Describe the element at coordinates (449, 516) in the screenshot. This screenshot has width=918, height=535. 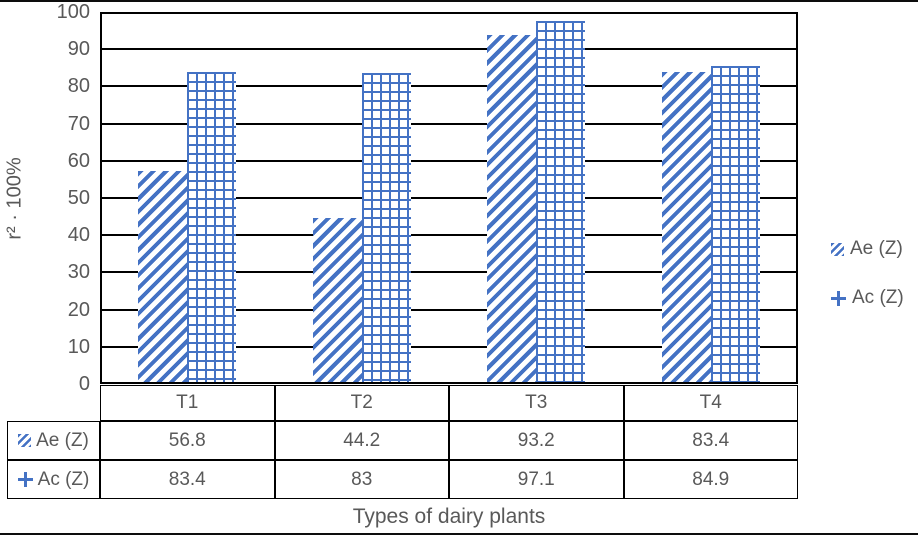
I see `x-axis-title: Types of dairy plants` at that location.